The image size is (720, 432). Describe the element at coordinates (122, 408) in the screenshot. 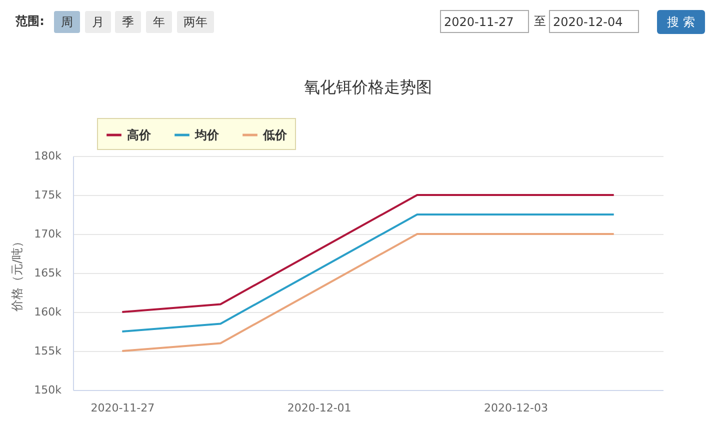

I see `x-tick-label: 2020-11-27` at that location.